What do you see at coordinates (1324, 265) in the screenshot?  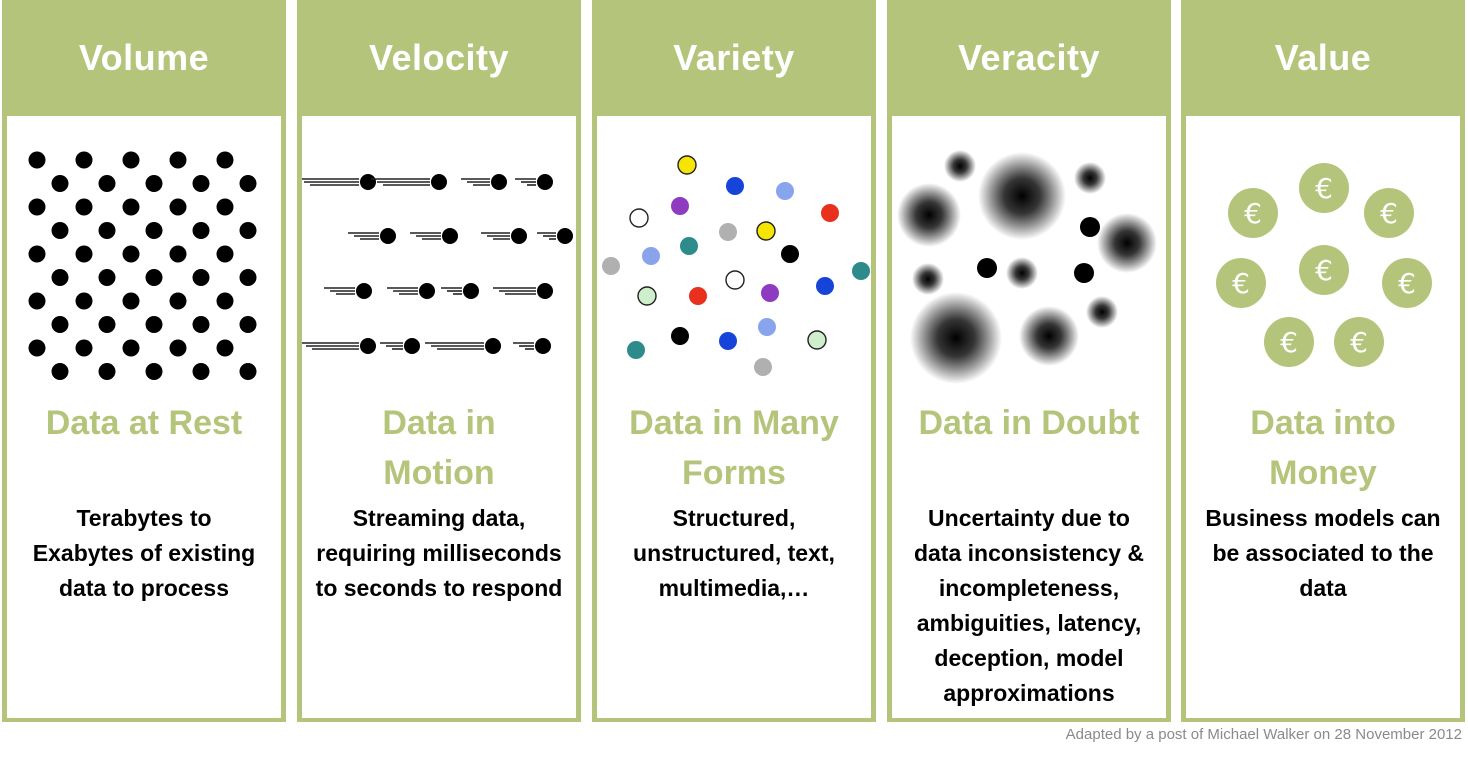 I see `euro-coins-icon: € € € € € € € €` at bounding box center [1324, 265].